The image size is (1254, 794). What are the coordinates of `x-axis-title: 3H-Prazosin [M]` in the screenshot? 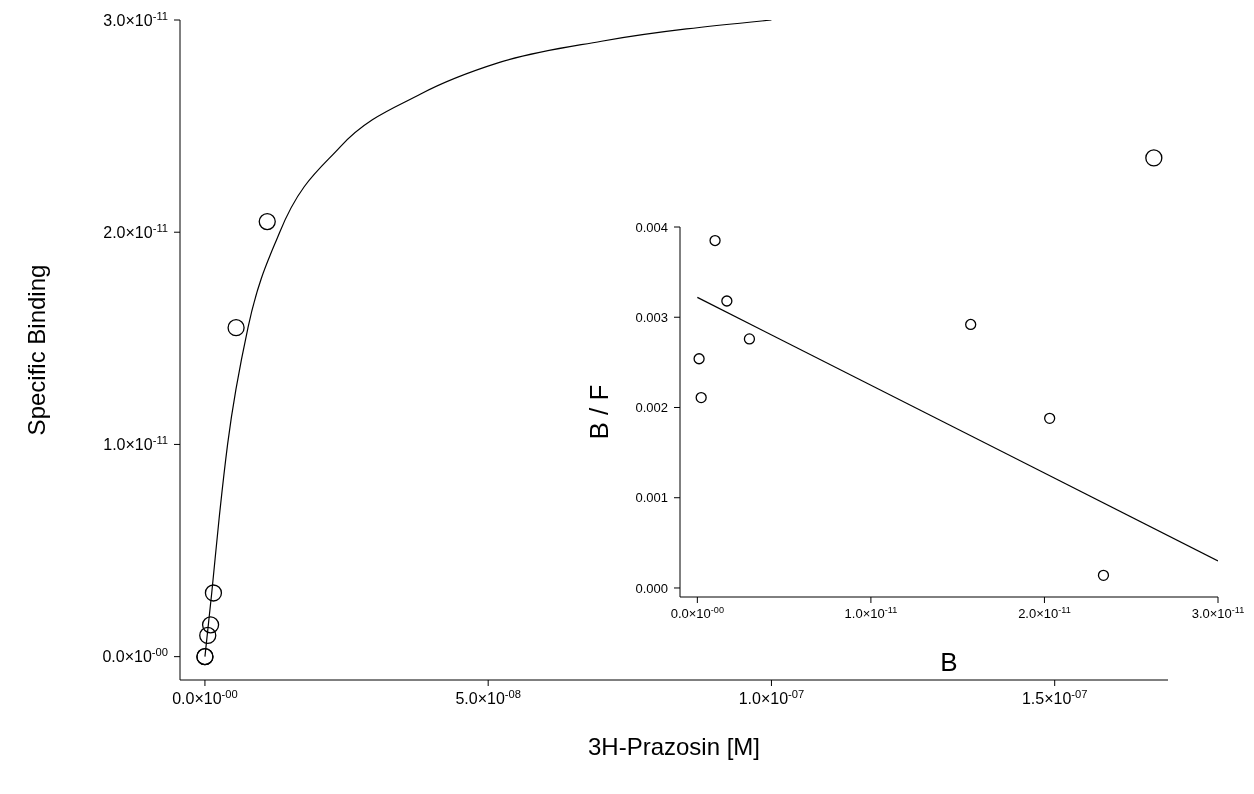 It's located at (674, 746).